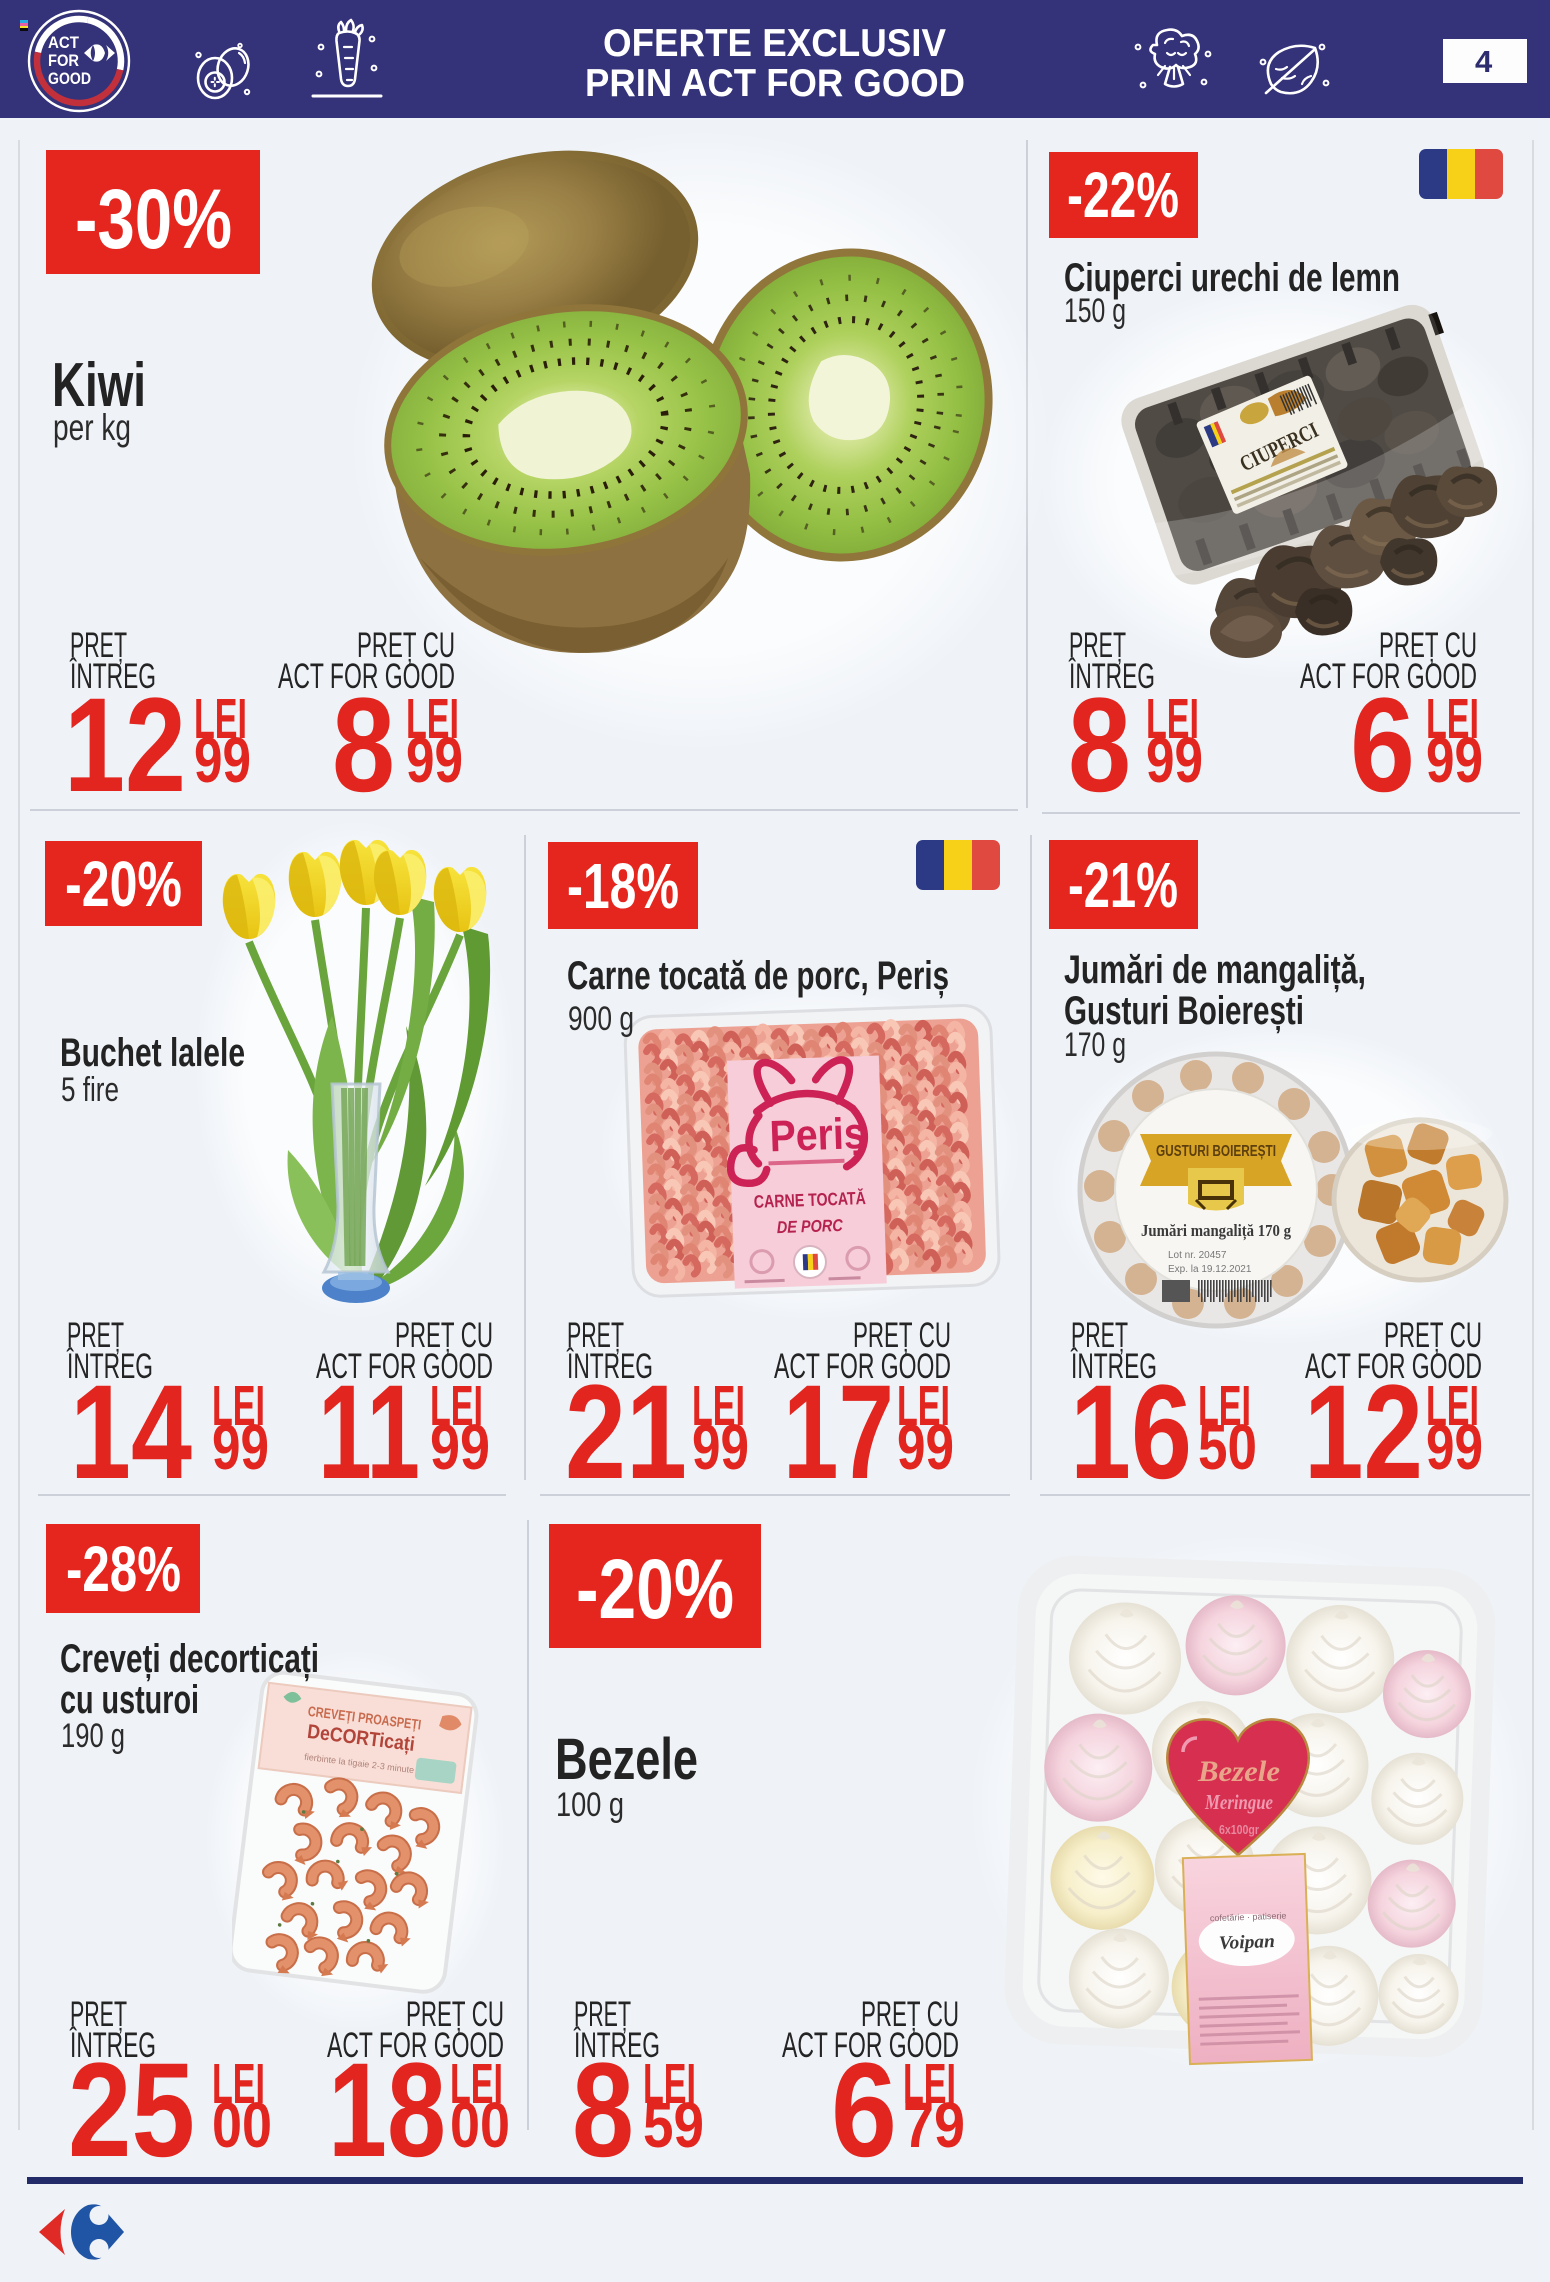  What do you see at coordinates (623, 886) in the screenshot?
I see `svg-text: -18%` at bounding box center [623, 886].